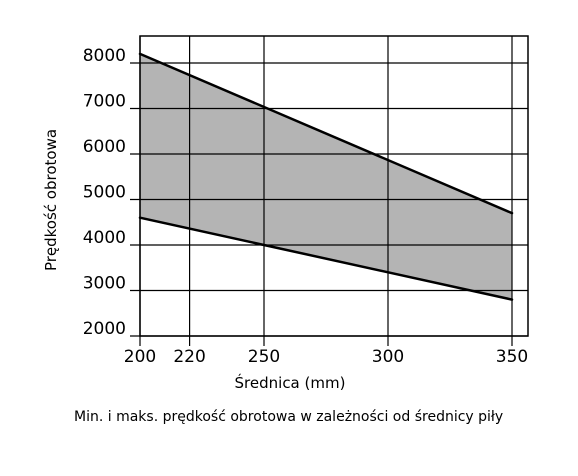  What do you see at coordinates (326, 258) in the screenshot?
I see `series-line-min` at bounding box center [326, 258].